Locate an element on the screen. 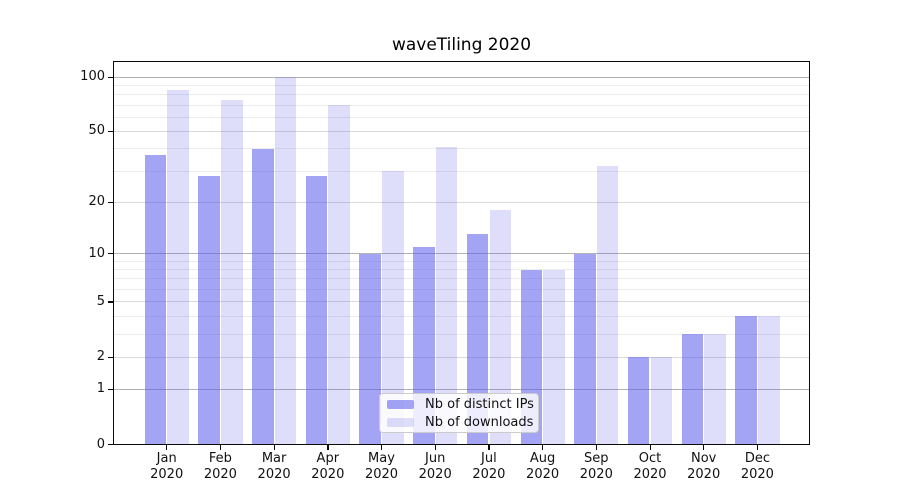 The image size is (900, 500). bar-downloads-aug is located at coordinates (554, 357).